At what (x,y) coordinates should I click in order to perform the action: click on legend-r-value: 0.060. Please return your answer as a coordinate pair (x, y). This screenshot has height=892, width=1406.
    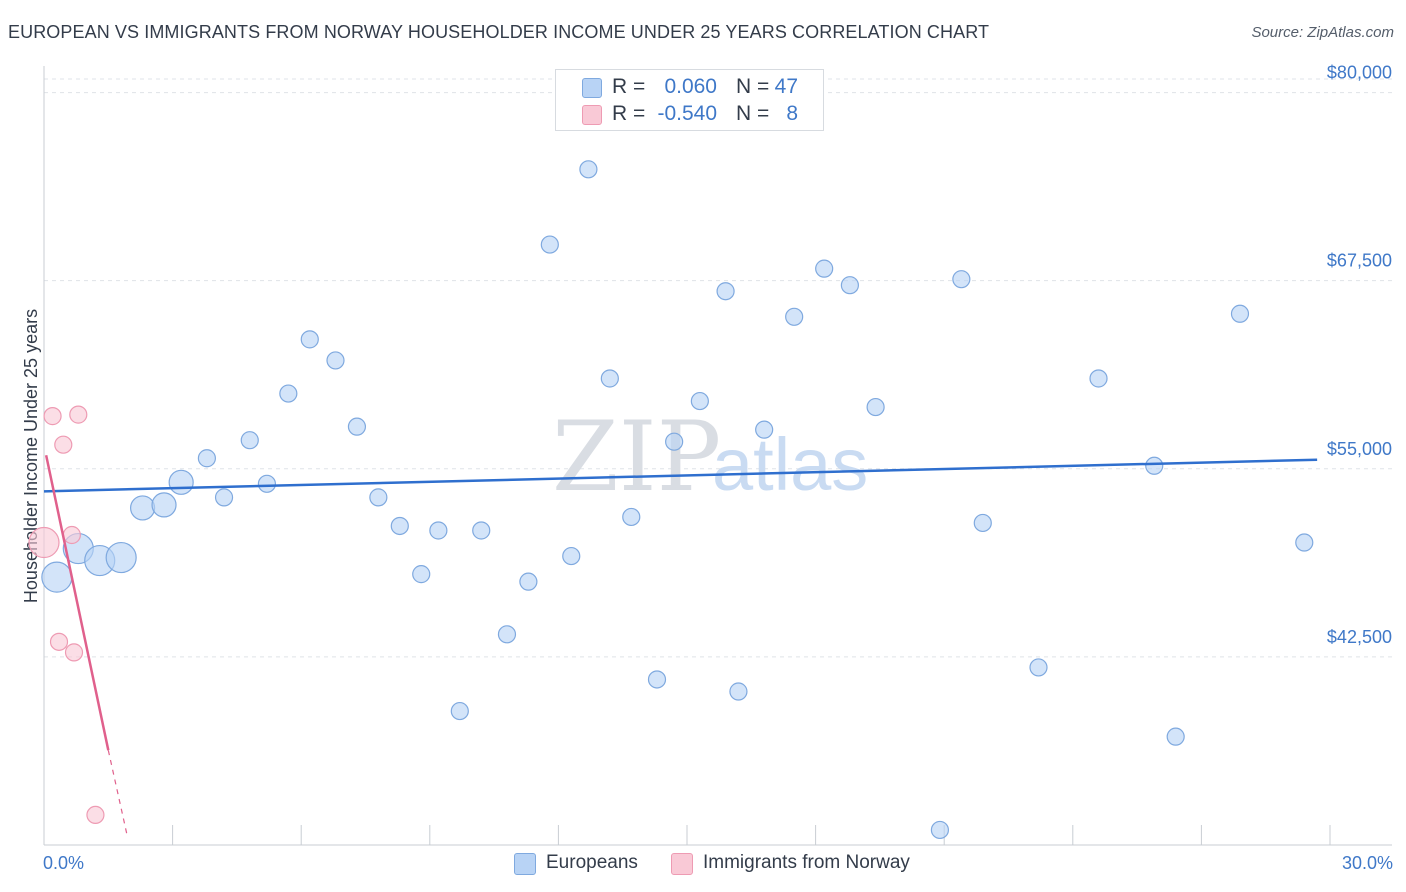
    Looking at the image, I should click on (690, 86).